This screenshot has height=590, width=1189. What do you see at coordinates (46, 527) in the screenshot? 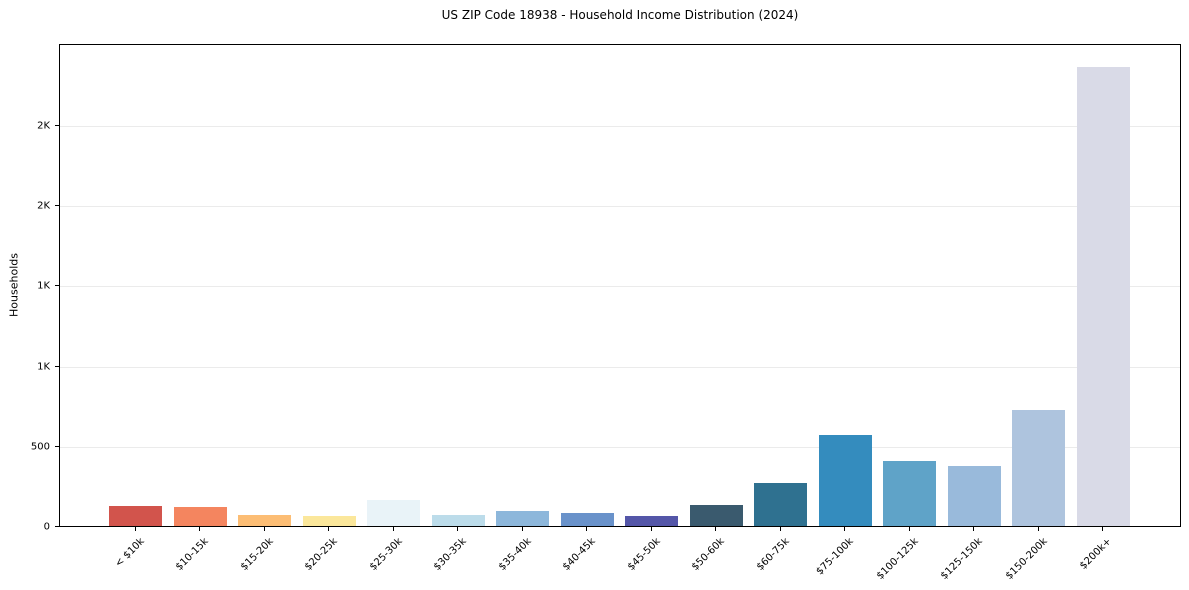
I see `y-tick-label: 0` at bounding box center [46, 527].